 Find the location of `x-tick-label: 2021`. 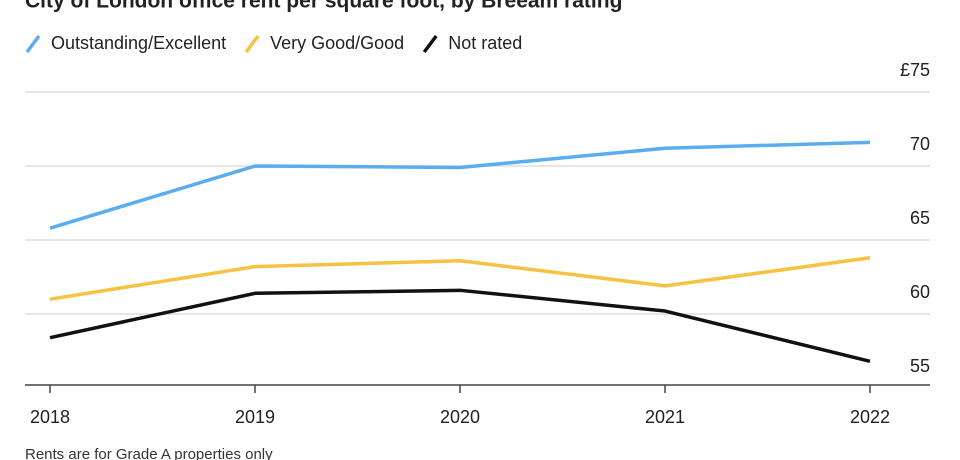

x-tick-label: 2021 is located at coordinates (665, 417).